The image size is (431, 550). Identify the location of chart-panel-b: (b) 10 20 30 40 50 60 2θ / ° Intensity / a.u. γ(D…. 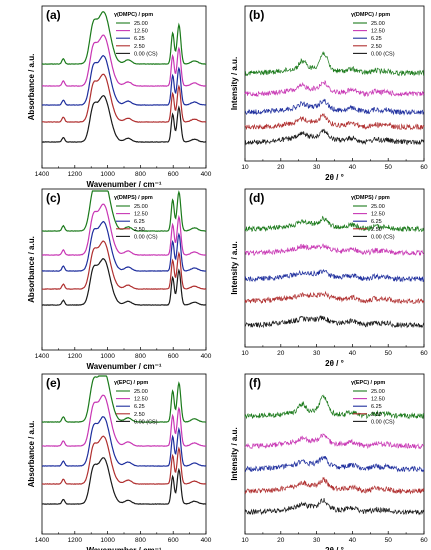
(329, 93).